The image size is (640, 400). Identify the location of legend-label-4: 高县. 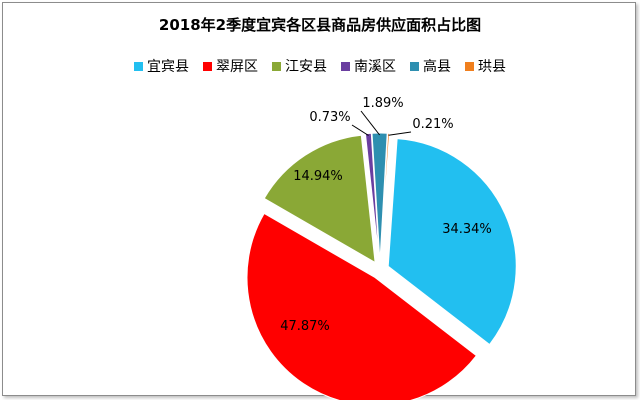
(437, 67).